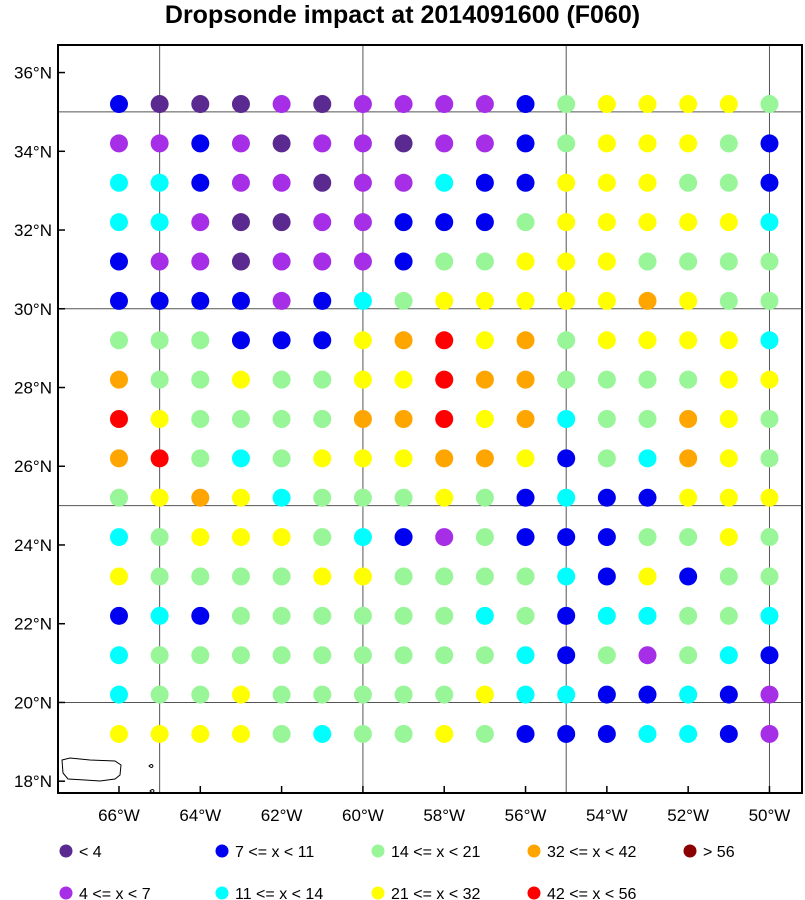 This screenshot has height=900, width=805. I want to click on y-tick-label: 30°N, so click(33, 309).